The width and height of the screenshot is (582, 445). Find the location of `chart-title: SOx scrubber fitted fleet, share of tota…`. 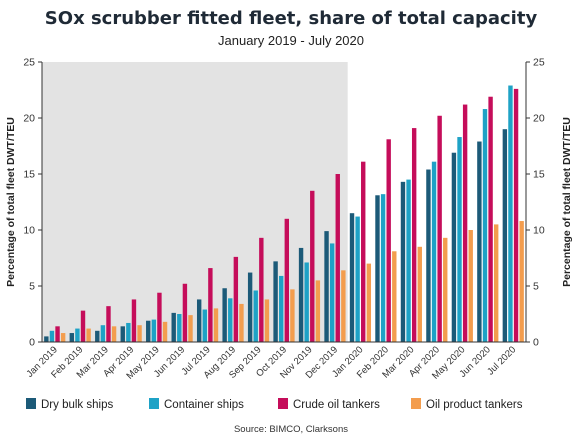

chart-title: SOx scrubber fitted fleet, share of tota… is located at coordinates (291, 18).